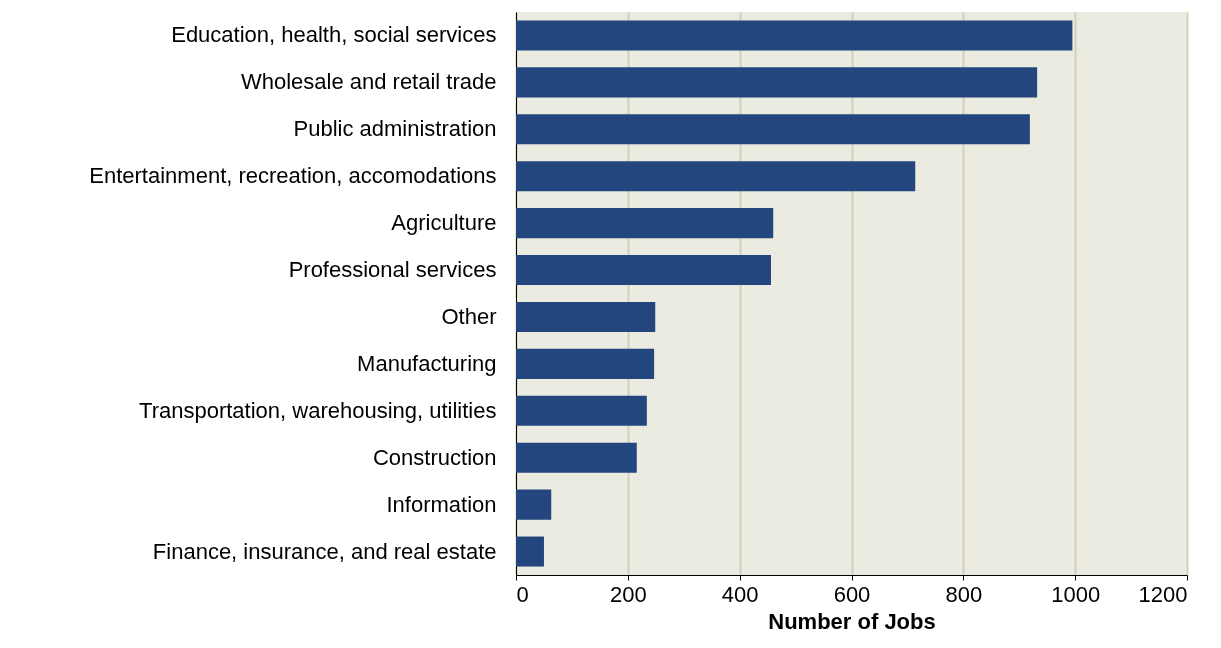  What do you see at coordinates (318, 410) in the screenshot?
I see `y-tick-label: Transportation, warehousing, utilities` at bounding box center [318, 410].